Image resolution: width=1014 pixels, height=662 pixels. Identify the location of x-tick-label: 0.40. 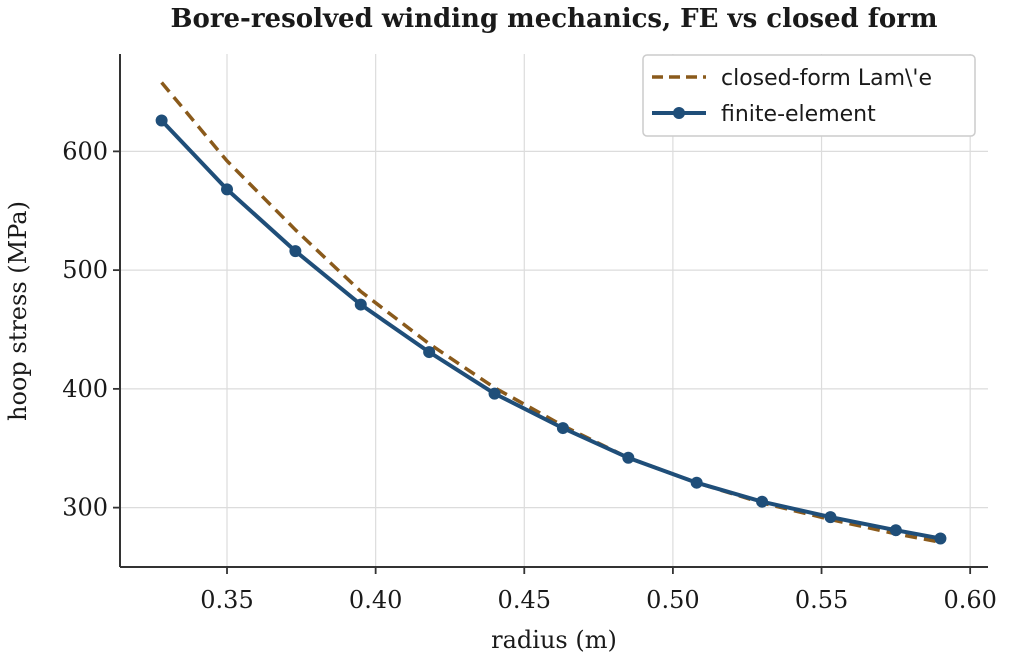
(375, 600).